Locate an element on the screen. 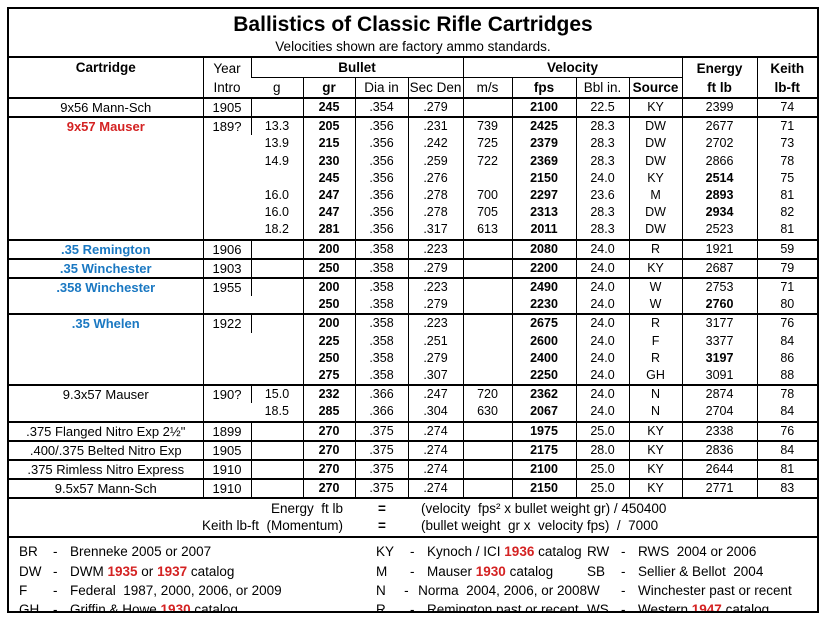 The width and height of the screenshot is (826, 620). legend-text: Griffin & Howe 1930 catalog is located at coordinates (154, 606).